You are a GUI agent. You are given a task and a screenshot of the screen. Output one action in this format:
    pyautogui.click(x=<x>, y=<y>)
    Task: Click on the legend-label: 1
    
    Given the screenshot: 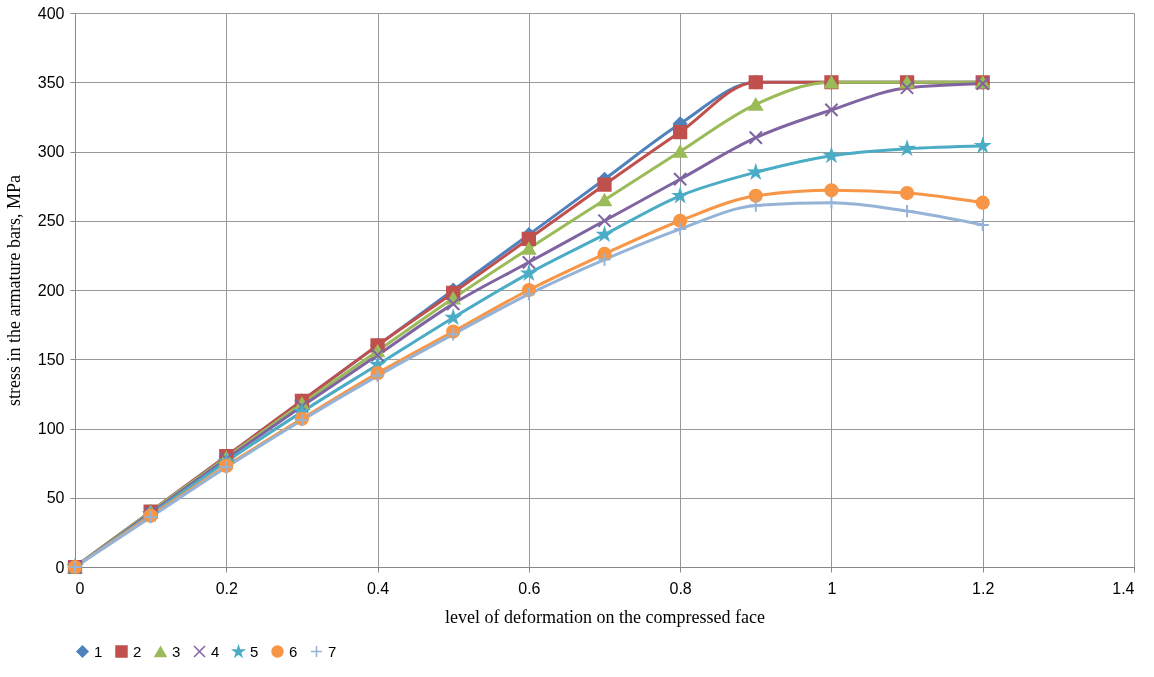 What is the action you would take?
    pyautogui.click(x=98, y=651)
    